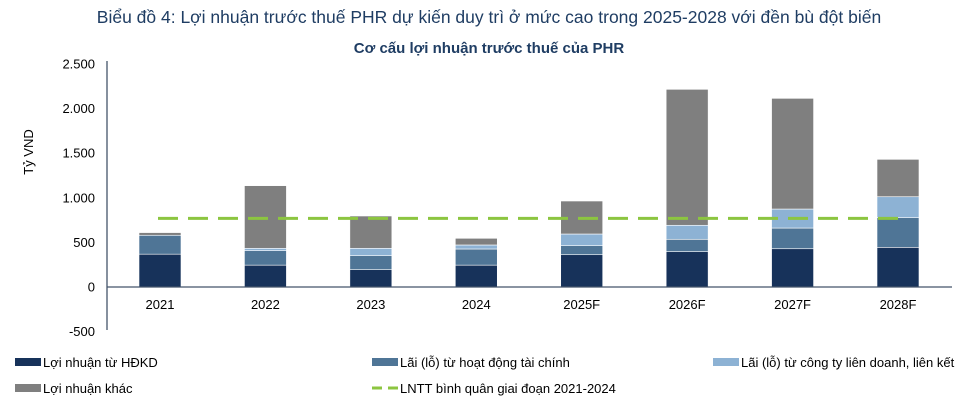 Image resolution: width=978 pixels, height=409 pixels. I want to click on x-tick-label: 2025F, so click(581, 304).